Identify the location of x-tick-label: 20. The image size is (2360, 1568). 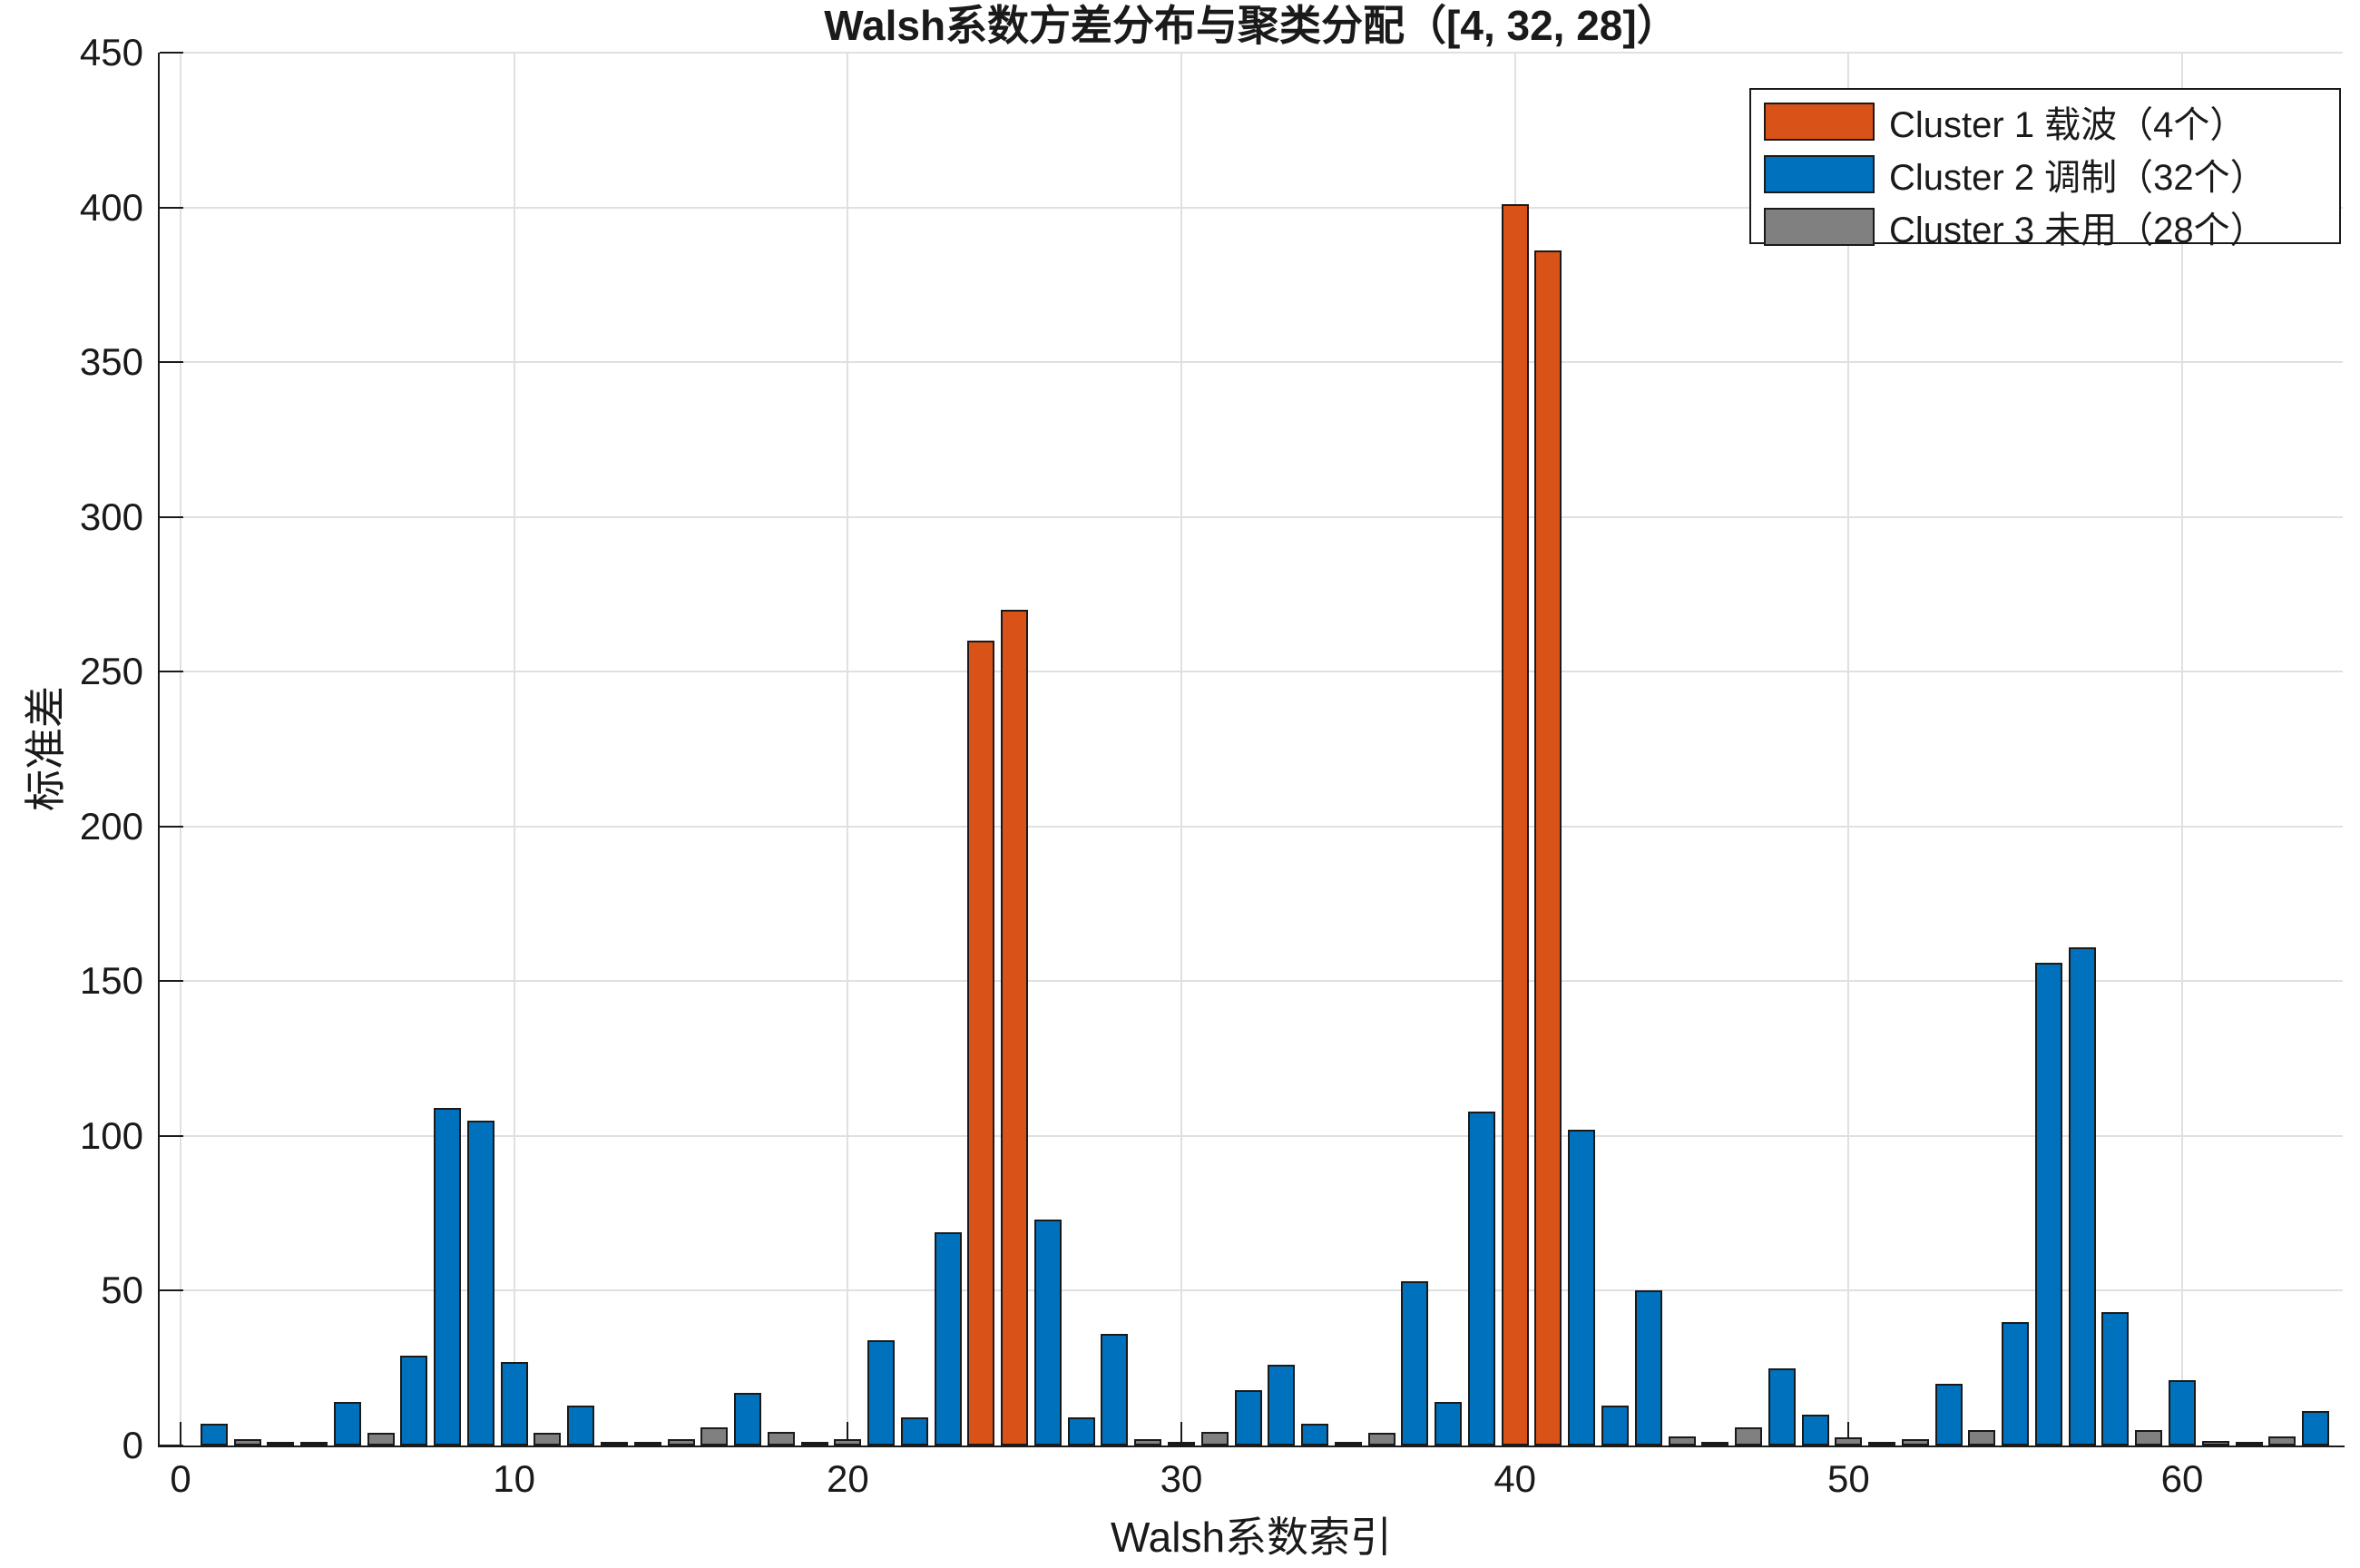
(847, 1478).